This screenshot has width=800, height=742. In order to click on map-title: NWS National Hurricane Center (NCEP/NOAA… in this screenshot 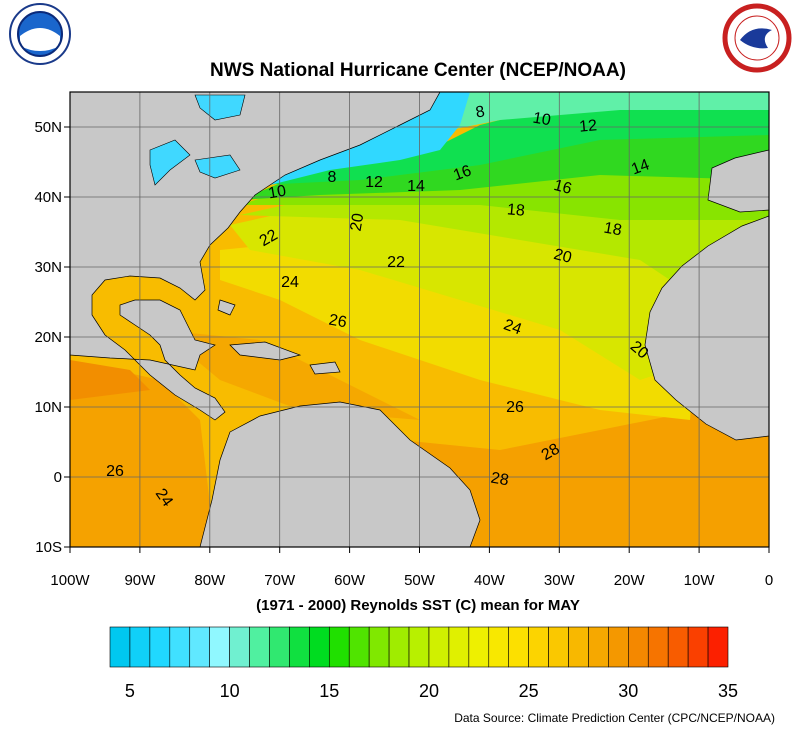, I will do `click(418, 70)`.